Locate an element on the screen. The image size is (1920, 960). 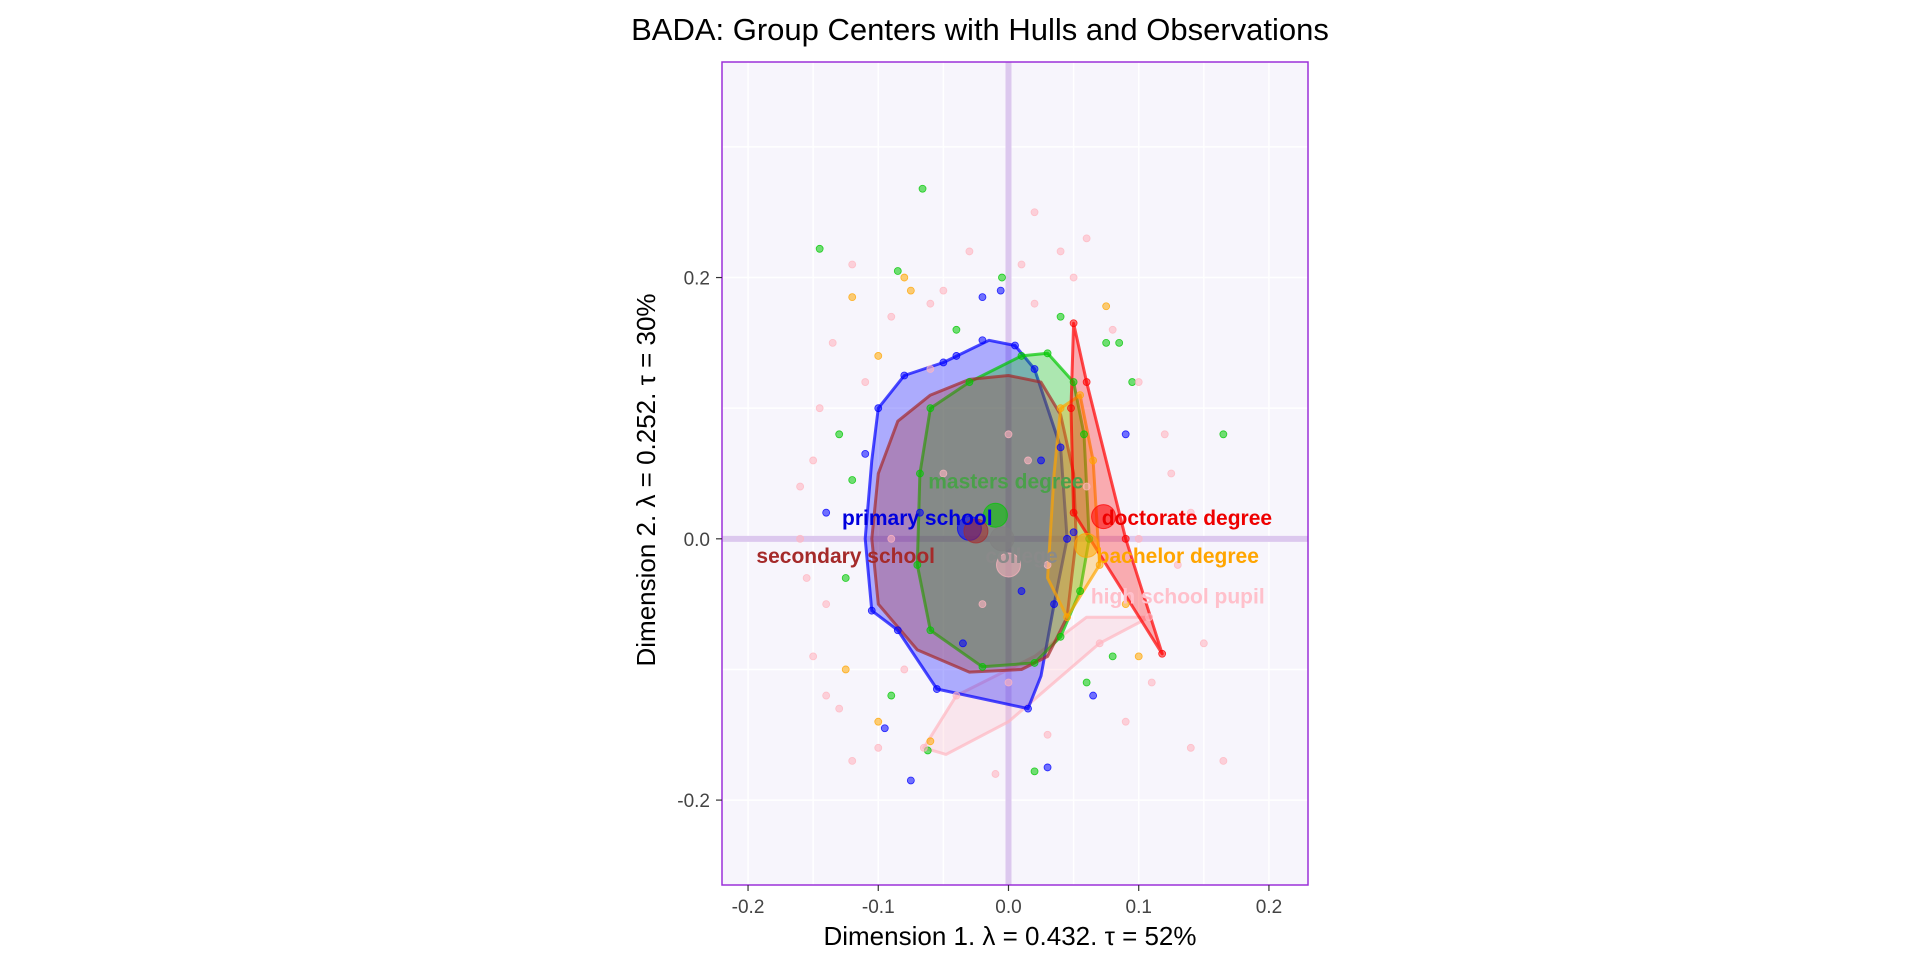
y-tick-label: 0.0 is located at coordinates (697, 540).